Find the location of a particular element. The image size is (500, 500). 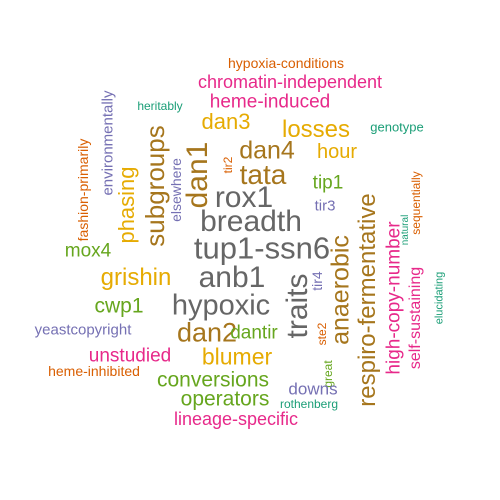

word-tir4: tir4 is located at coordinates (317, 281).